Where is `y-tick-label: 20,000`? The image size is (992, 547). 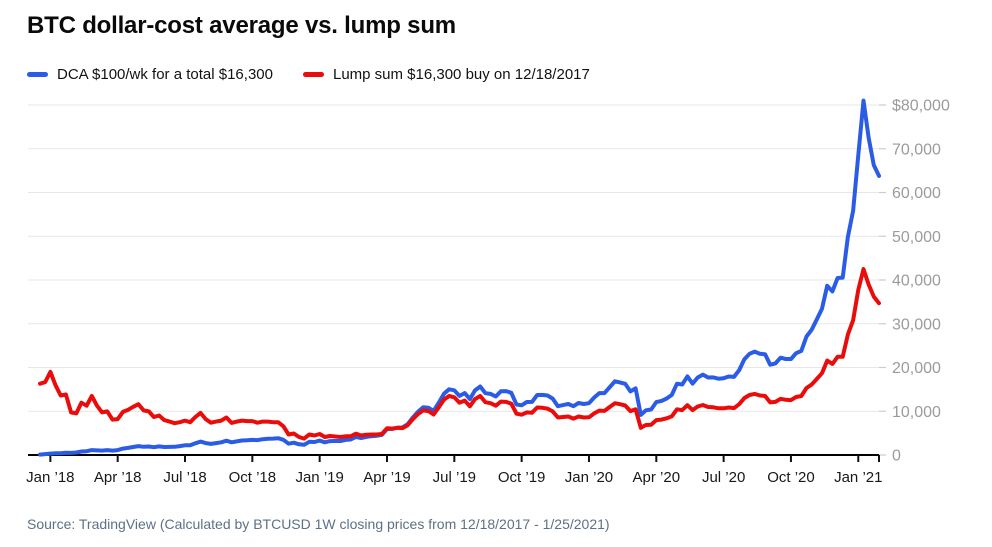 y-tick-label: 20,000 is located at coordinates (916, 368).